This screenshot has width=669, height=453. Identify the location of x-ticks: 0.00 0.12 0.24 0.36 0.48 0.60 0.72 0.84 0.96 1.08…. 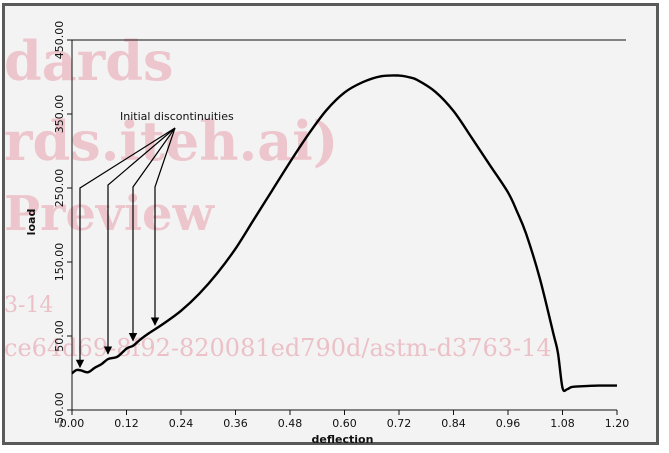
(345, 420).